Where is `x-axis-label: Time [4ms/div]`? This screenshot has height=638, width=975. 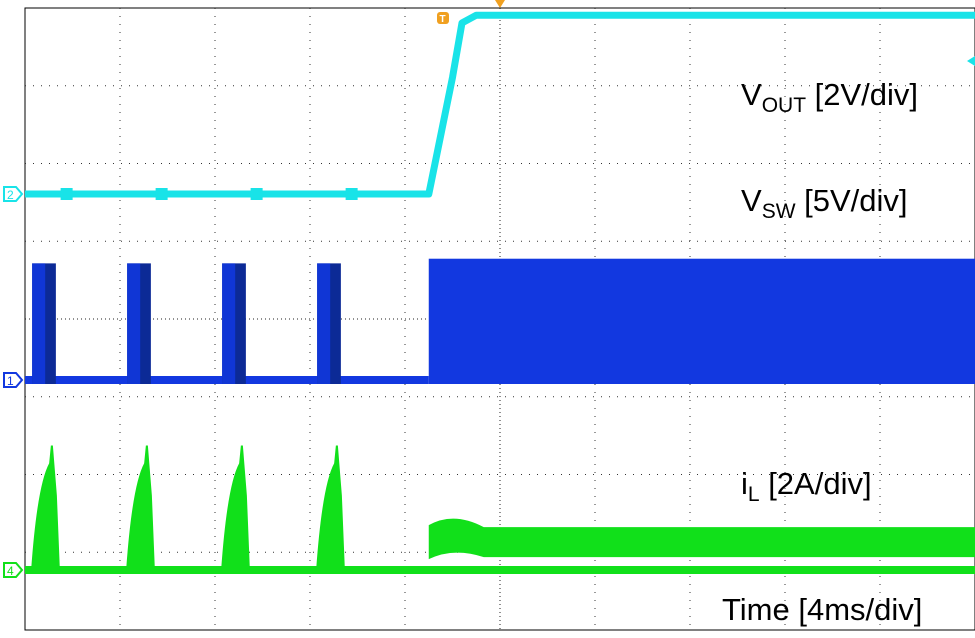
x-axis-label: Time [4ms/div] is located at coordinates (822, 609).